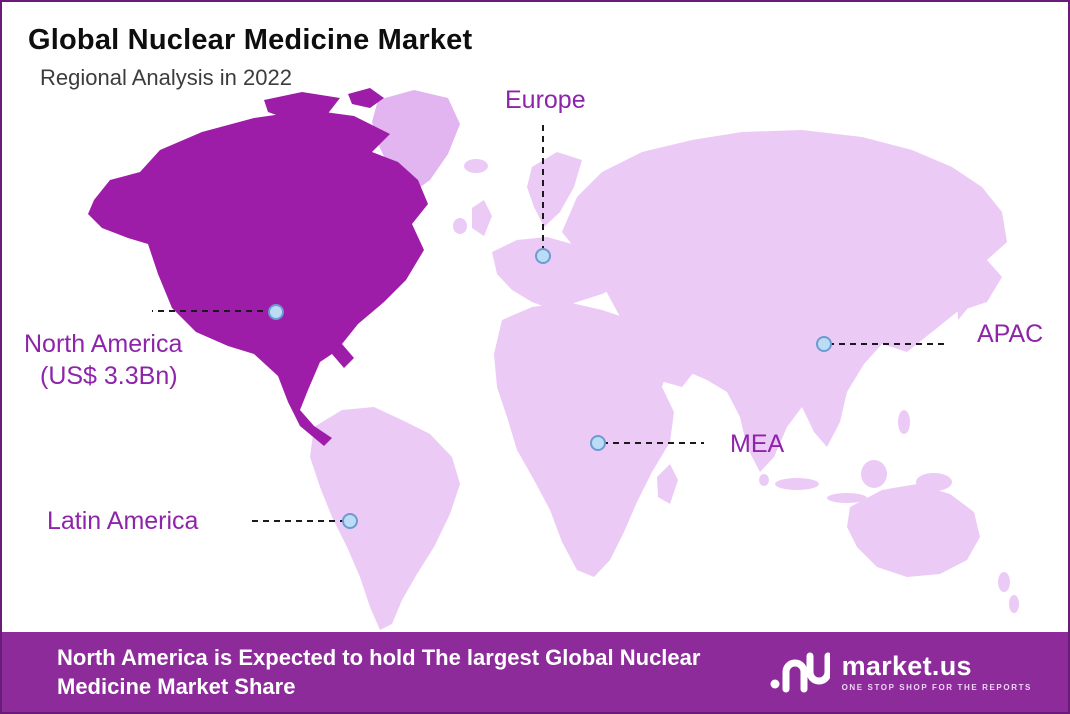 Image resolution: width=1070 pixels, height=714 pixels. I want to click on marker-mea, so click(598, 443).